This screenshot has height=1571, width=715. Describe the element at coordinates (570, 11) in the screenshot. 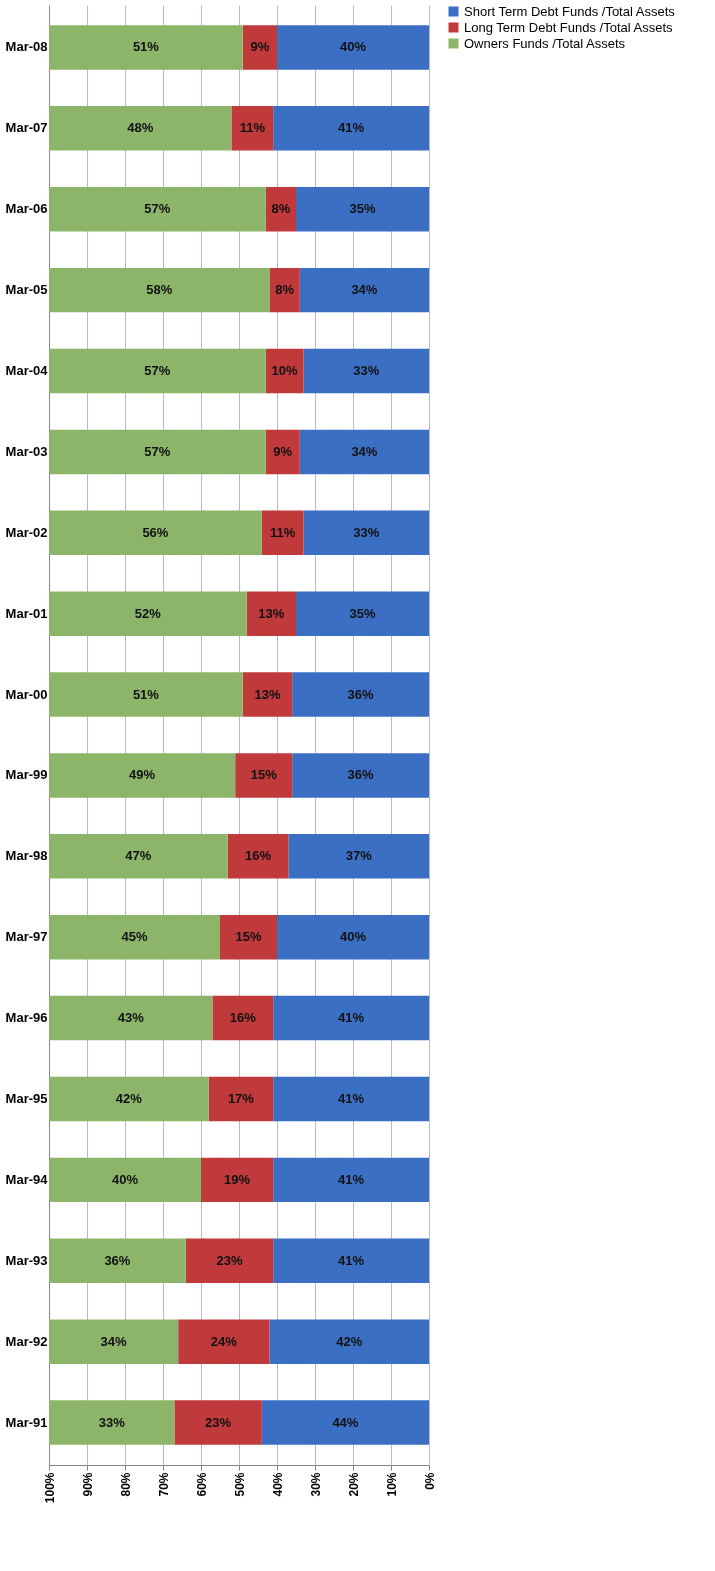

I see `legend-label: Short Term Debt Funds /Total Assets` at that location.